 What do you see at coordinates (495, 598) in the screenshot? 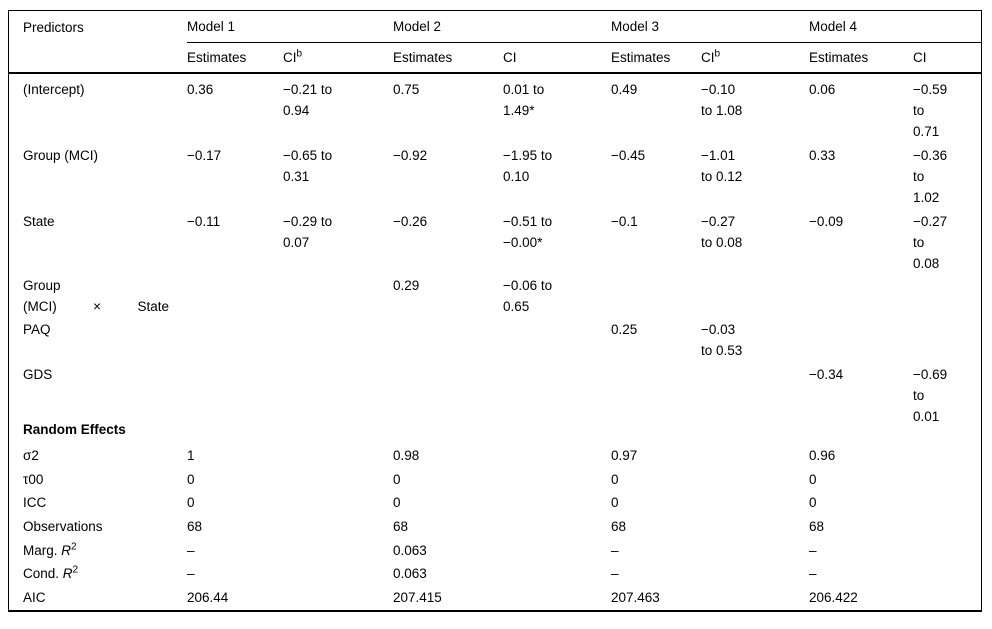
I see `table-row-aic: AIC 206.44 207.415 207.463 206.422` at bounding box center [495, 598].